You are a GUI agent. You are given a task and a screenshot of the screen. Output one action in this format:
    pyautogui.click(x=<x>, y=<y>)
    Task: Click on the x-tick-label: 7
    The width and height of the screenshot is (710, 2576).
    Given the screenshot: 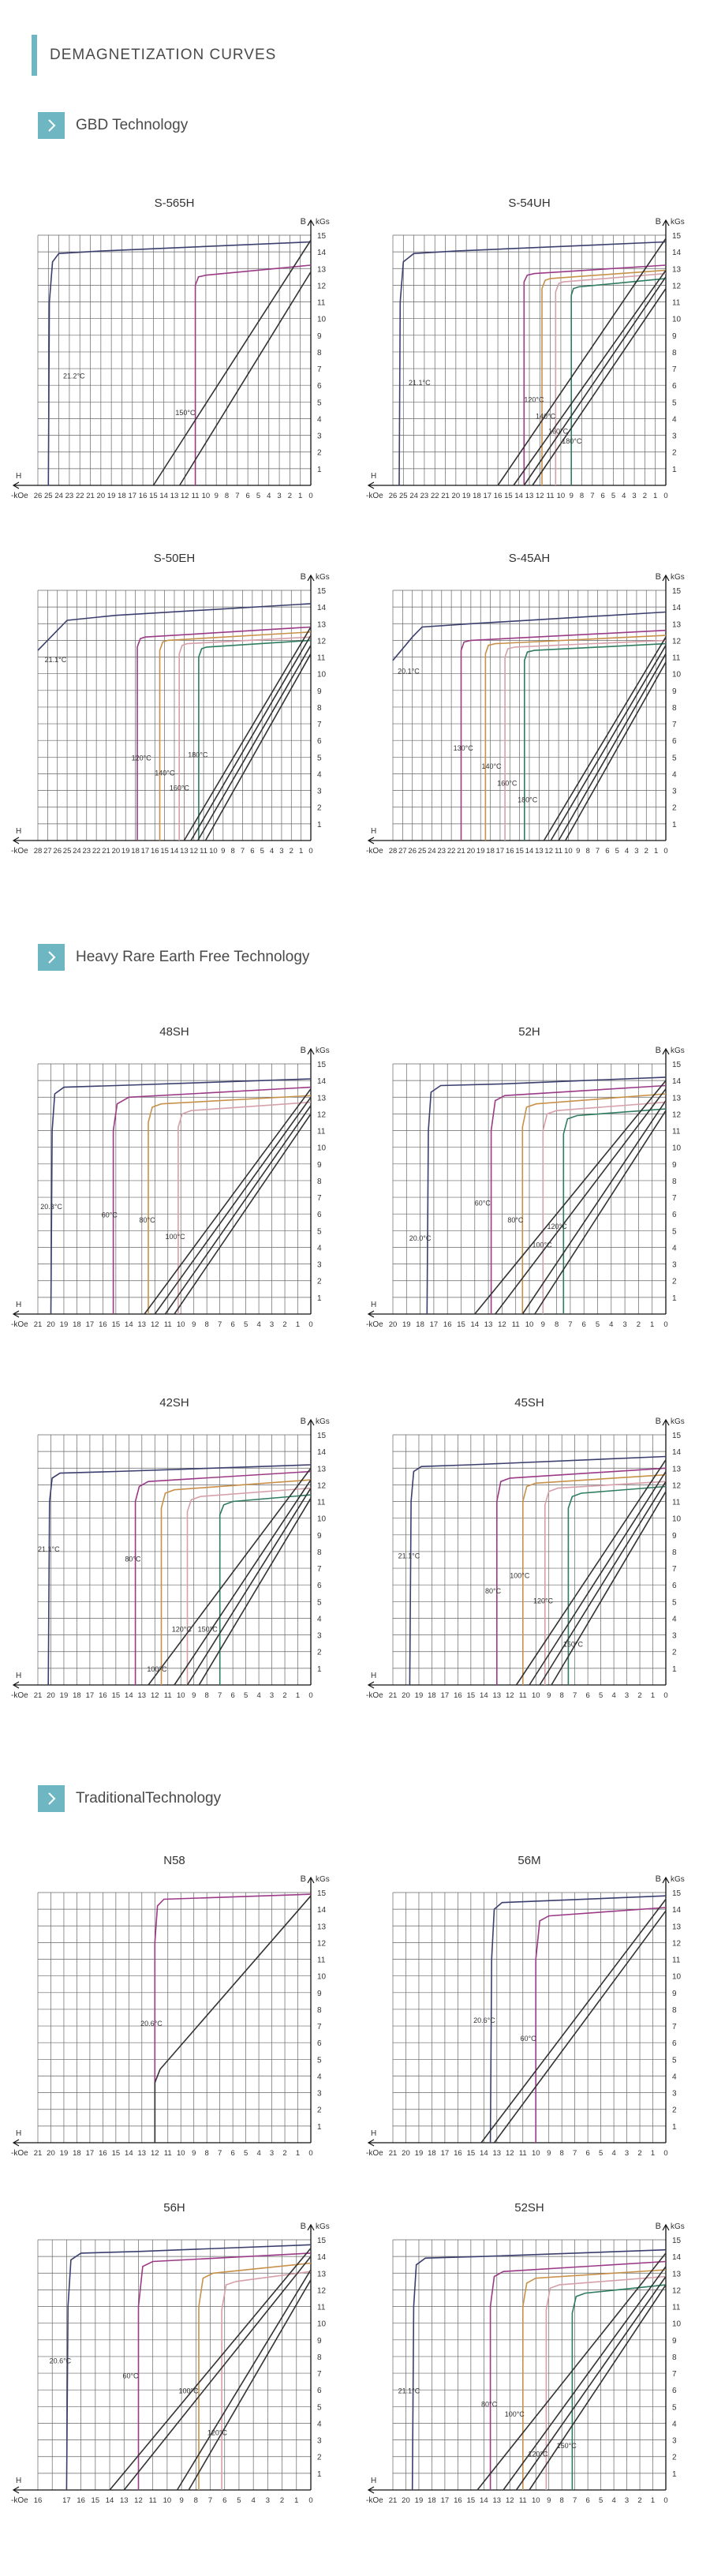 What is the action you would take?
    pyautogui.click(x=575, y=1695)
    